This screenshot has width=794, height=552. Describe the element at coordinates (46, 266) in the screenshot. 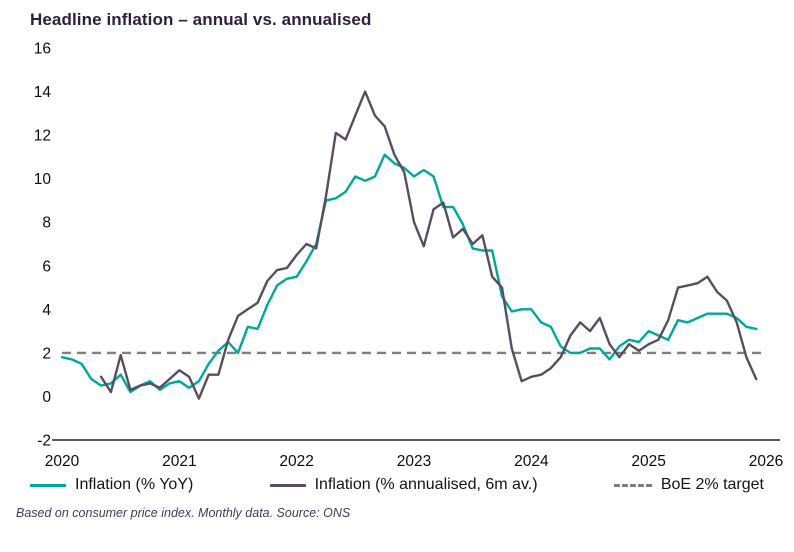

I see `y-tick-label: 6` at that location.